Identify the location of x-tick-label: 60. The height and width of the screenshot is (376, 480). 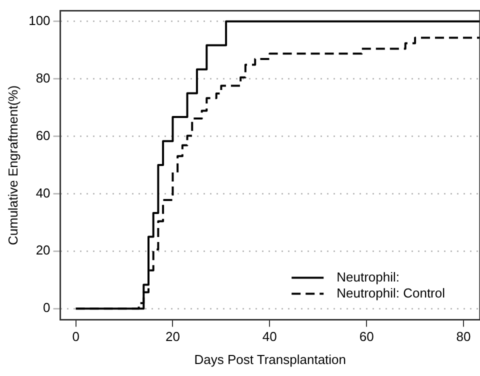
(366, 336).